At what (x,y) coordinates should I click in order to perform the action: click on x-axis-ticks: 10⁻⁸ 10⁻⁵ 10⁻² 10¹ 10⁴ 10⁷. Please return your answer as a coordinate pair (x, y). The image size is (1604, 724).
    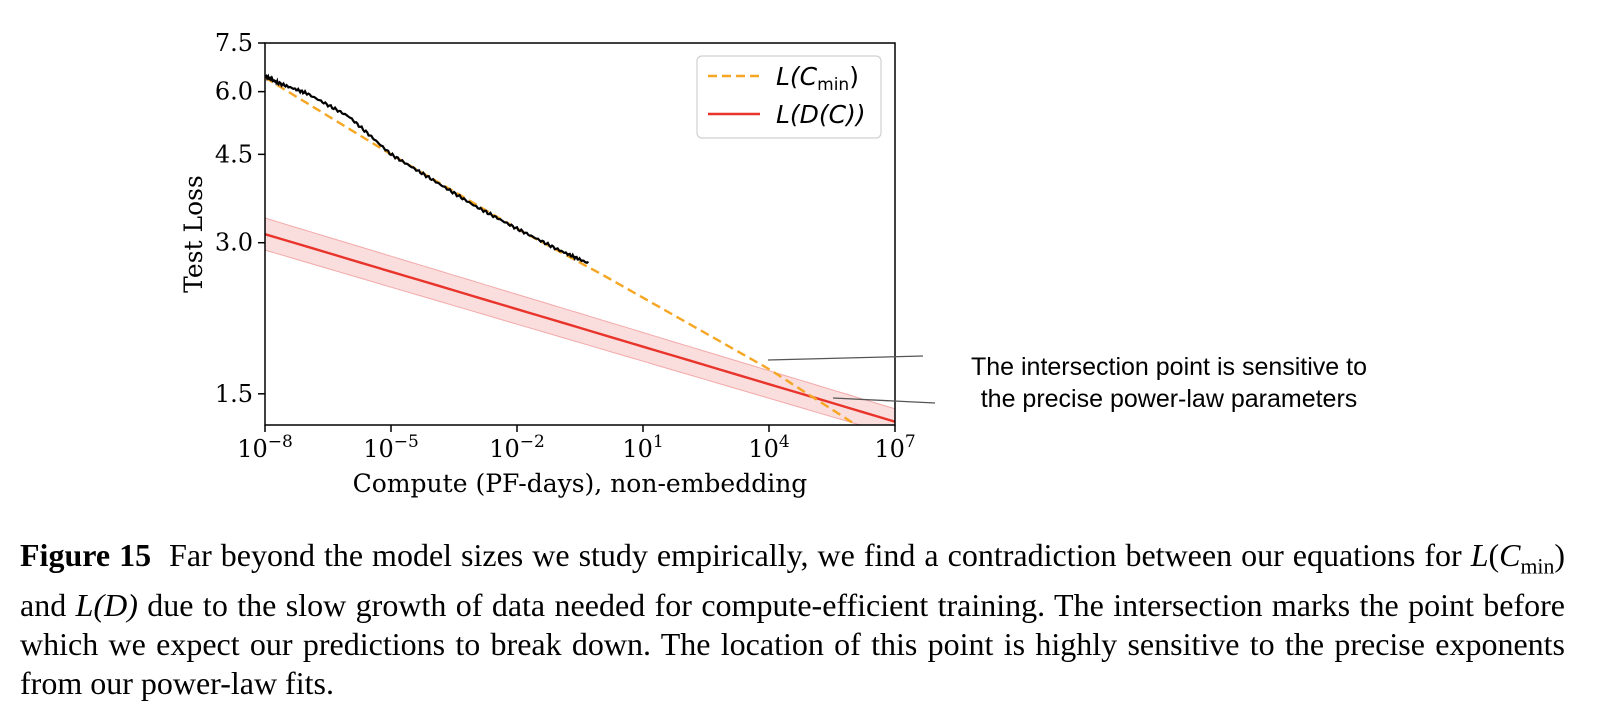
    Looking at the image, I should click on (576, 444).